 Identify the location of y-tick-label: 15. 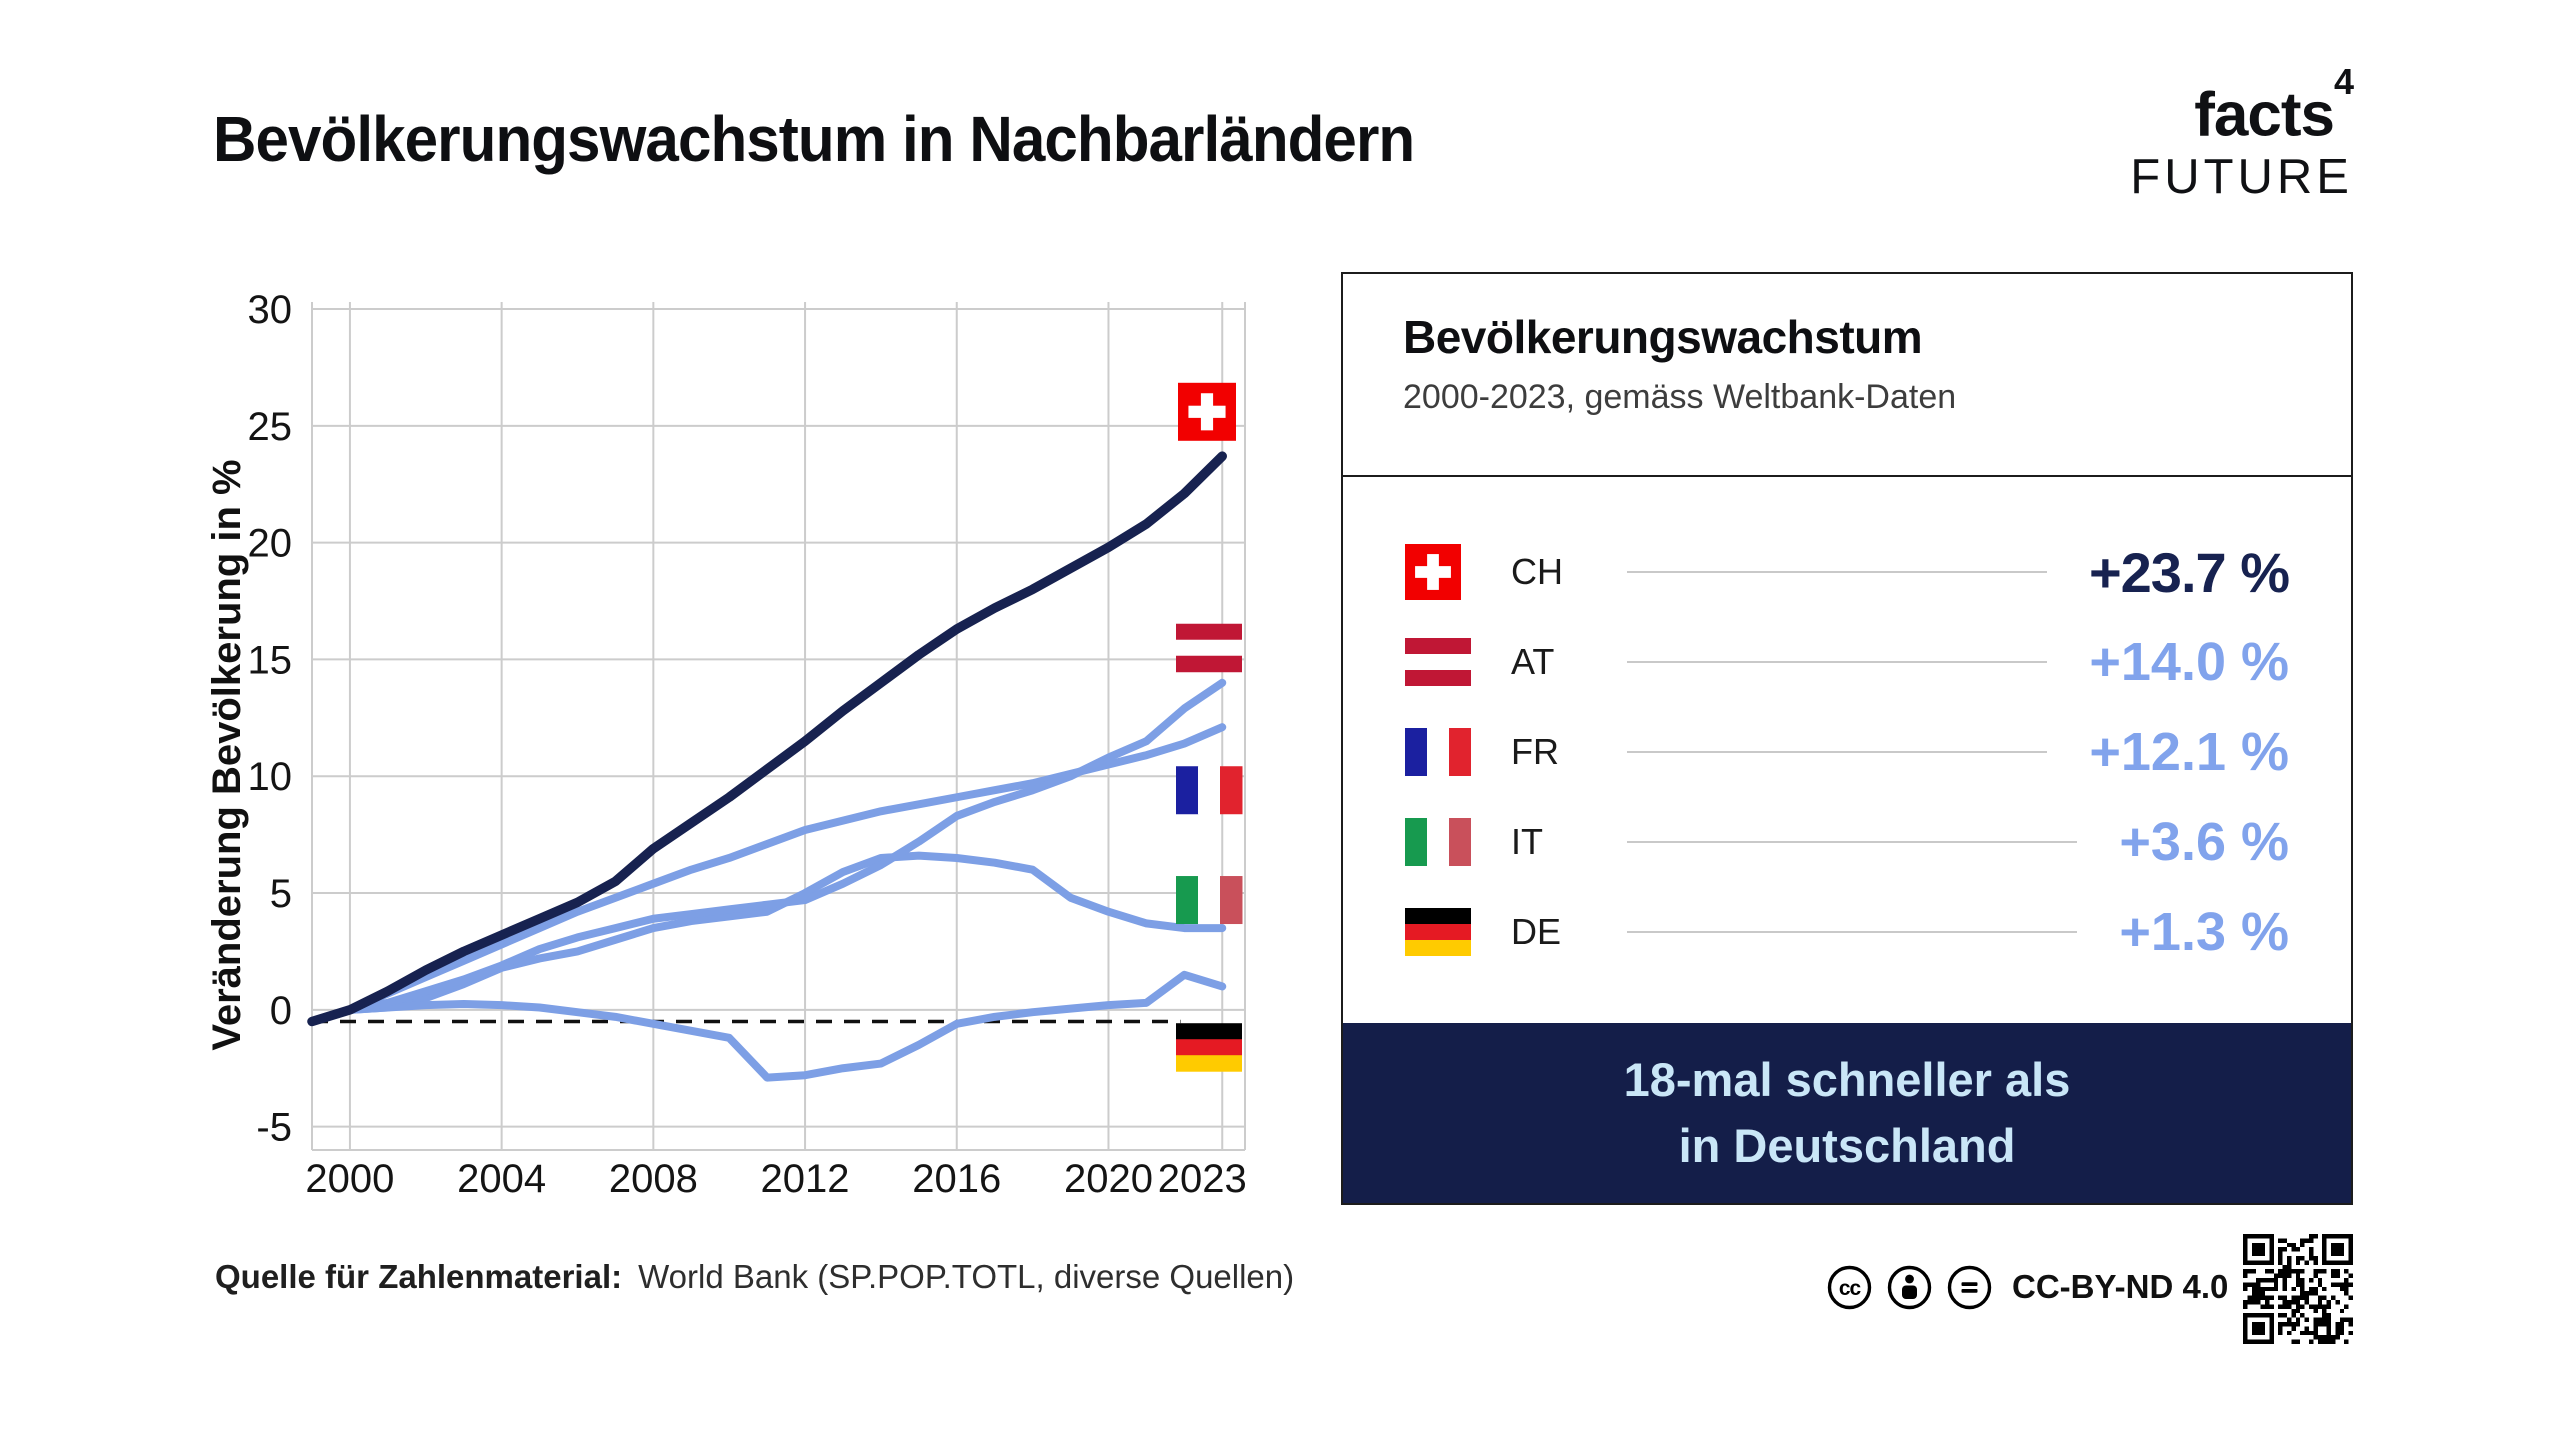
(270, 660).